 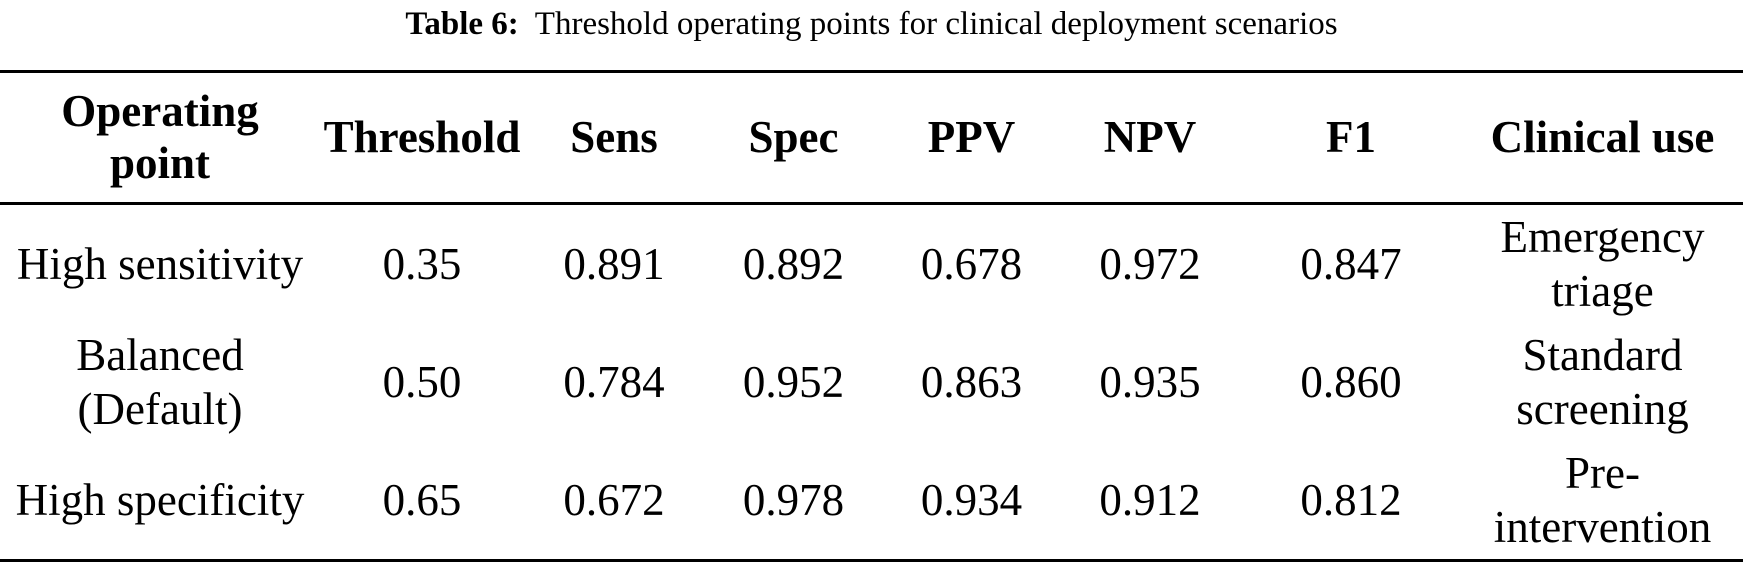 I want to click on col-header-clinical-use: Clinical use, so click(x=1602, y=138).